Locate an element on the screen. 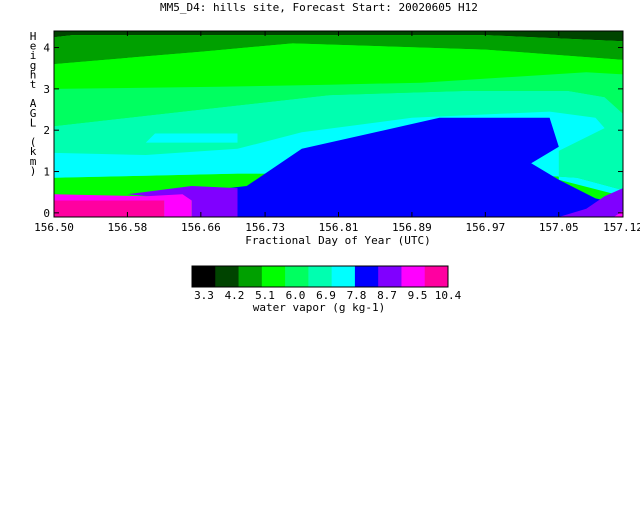 This screenshot has height=512, width=640. y-tick-label: 2 is located at coordinates (46, 130).